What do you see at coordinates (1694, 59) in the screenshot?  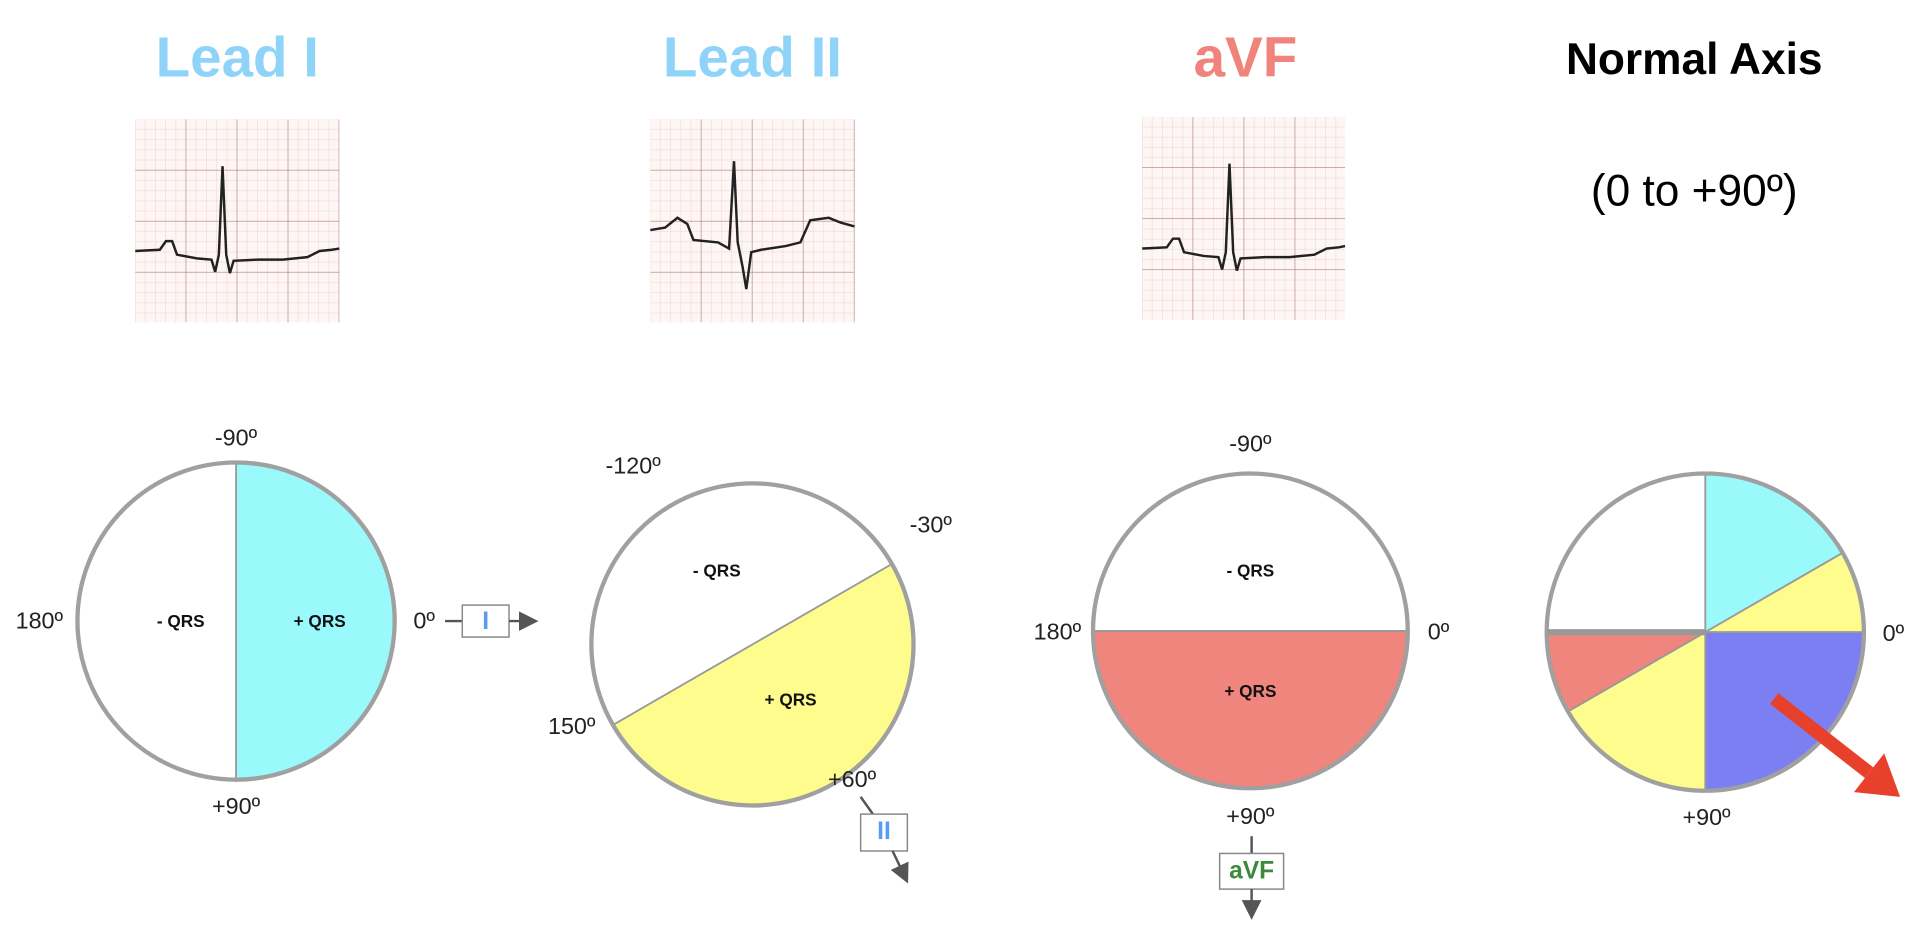 I see `title-normal-axis: Normal Axis` at bounding box center [1694, 59].